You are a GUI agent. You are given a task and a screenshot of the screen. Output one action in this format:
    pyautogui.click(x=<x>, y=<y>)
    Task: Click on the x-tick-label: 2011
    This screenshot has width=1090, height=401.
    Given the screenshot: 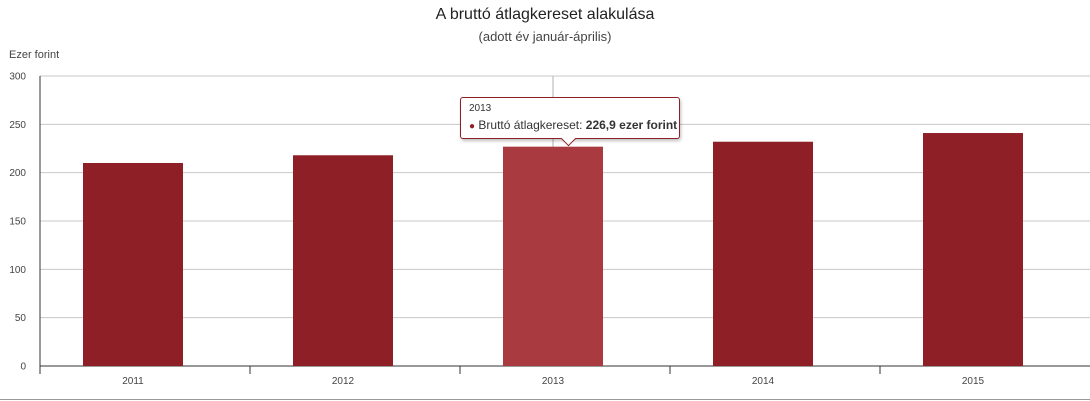 What is the action you would take?
    pyautogui.click(x=133, y=381)
    